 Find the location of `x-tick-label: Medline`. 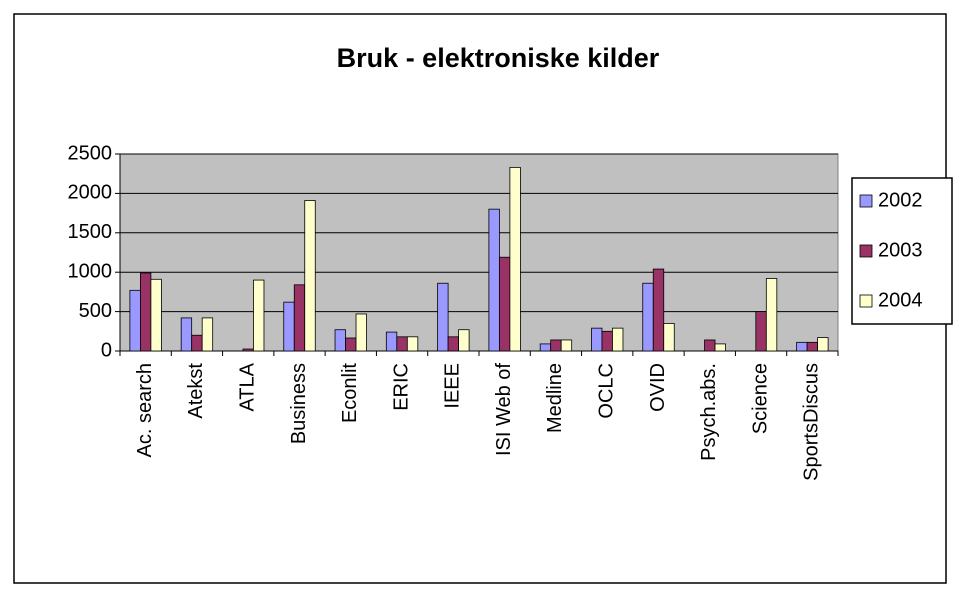

x-tick-label: Medline is located at coordinates (555, 398).